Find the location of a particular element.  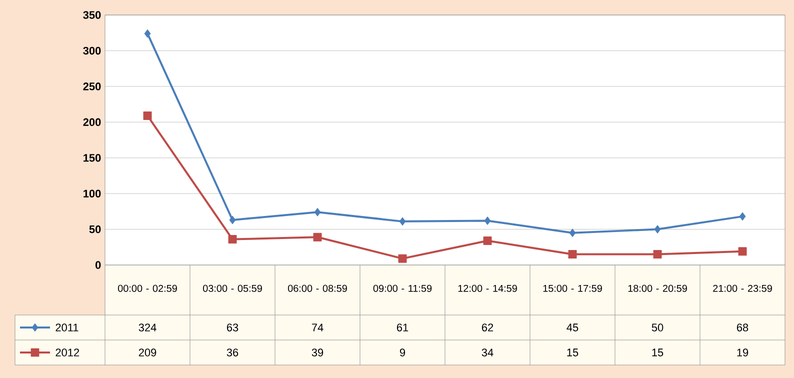

y-tick-label: 250 is located at coordinates (92, 86).